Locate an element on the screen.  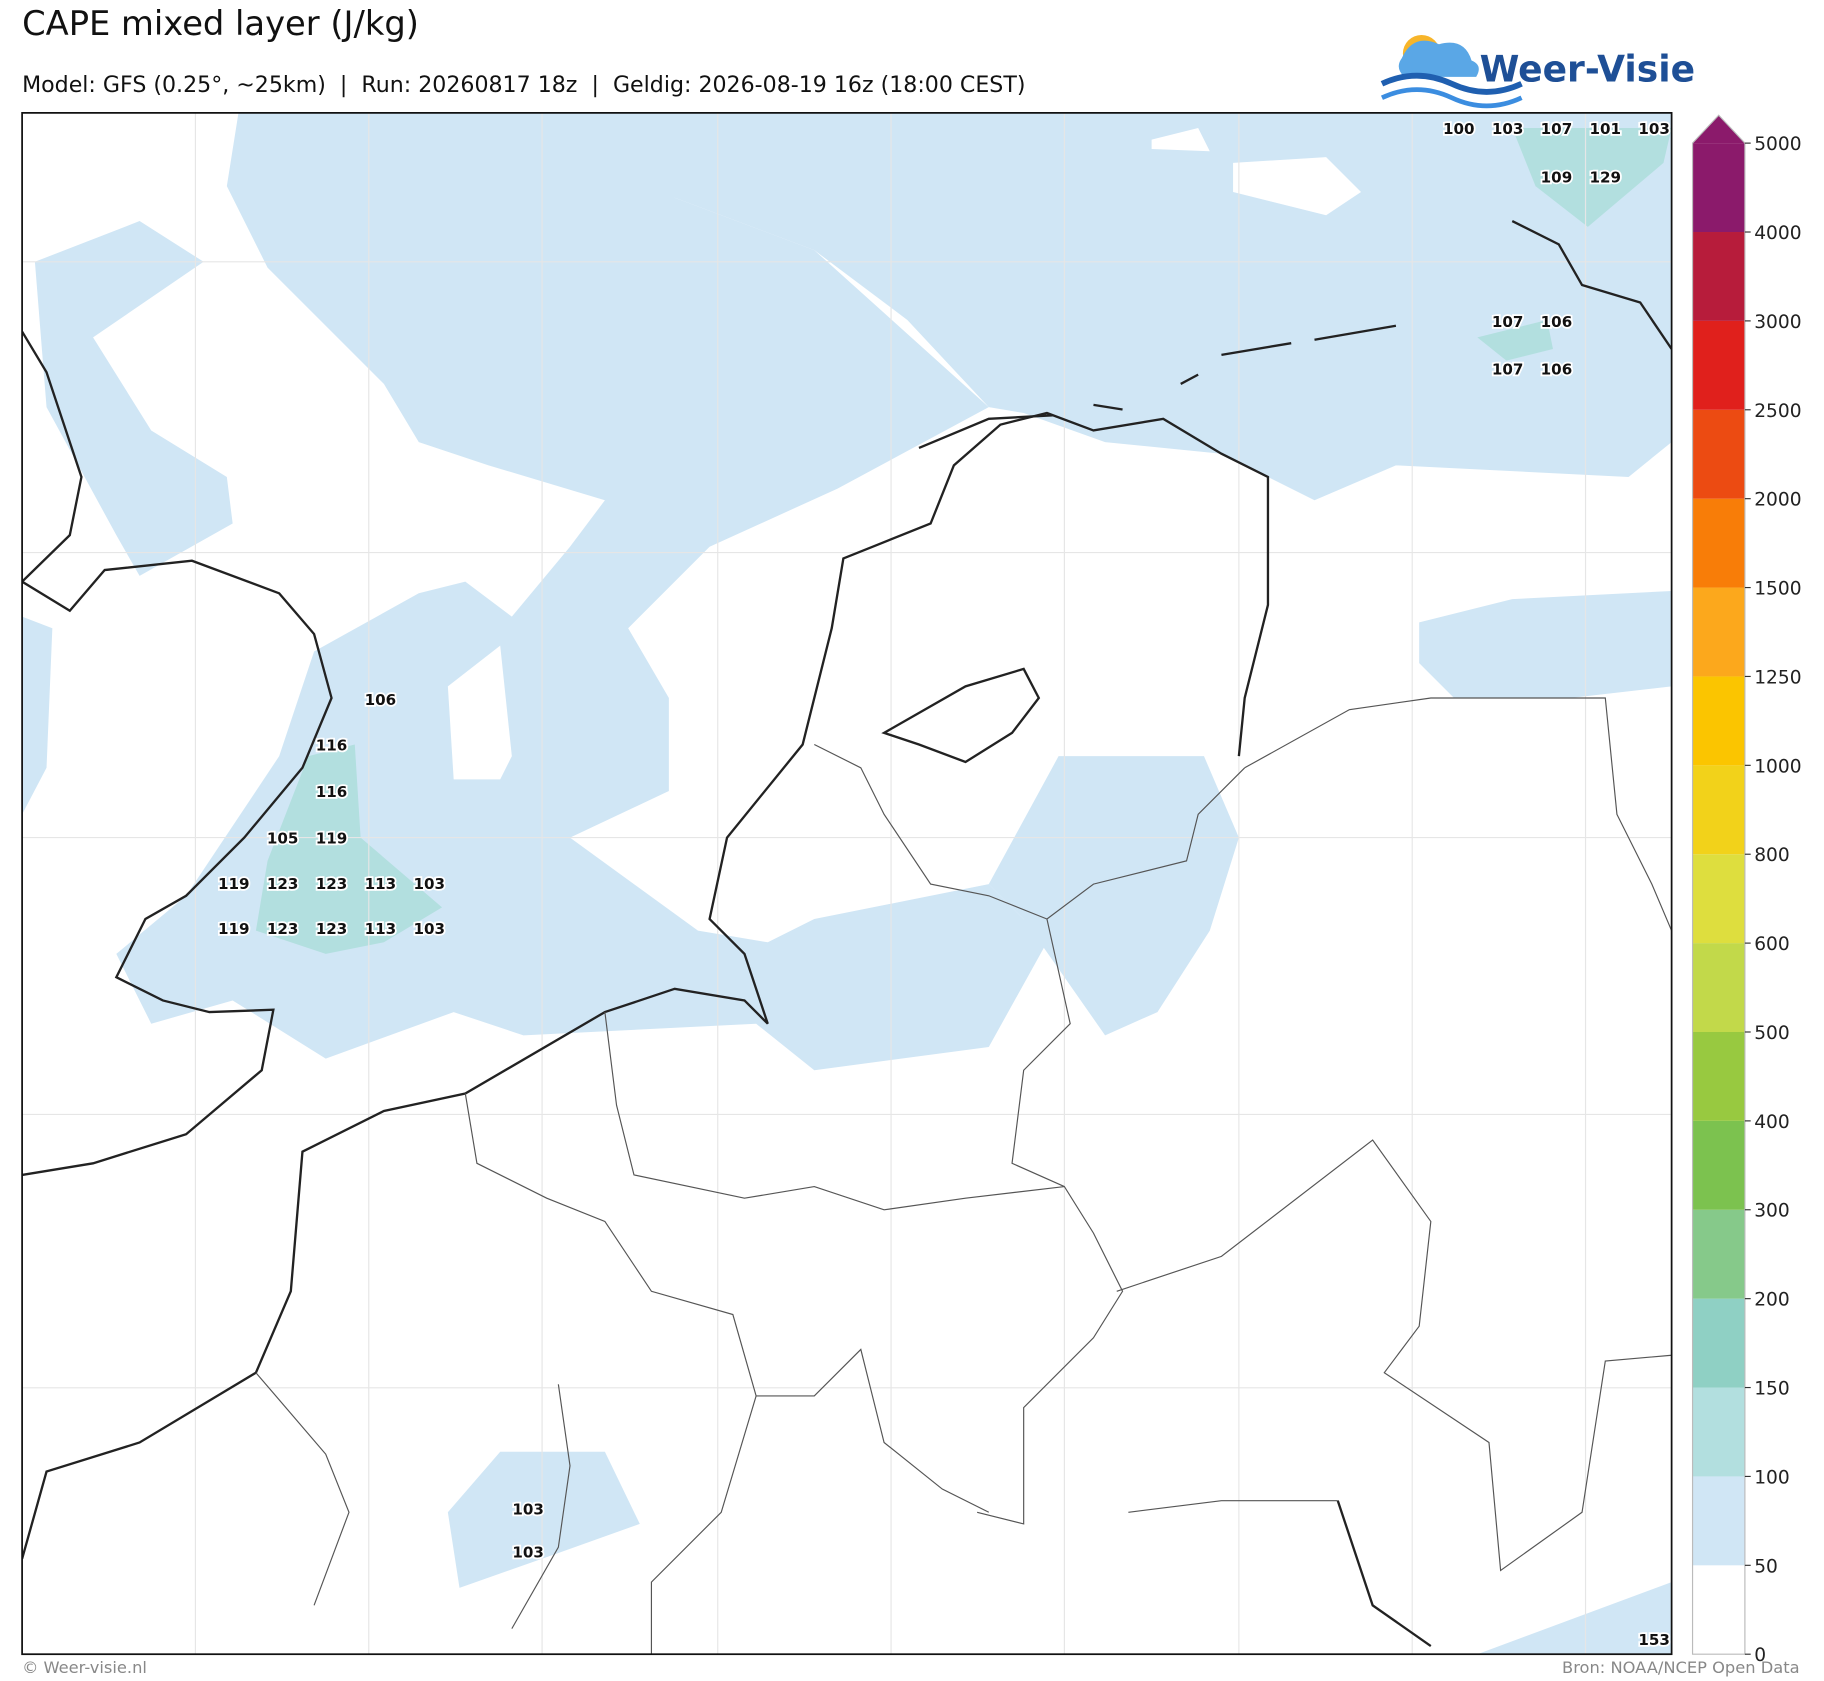
colorbar-tick-label: 4000 is located at coordinates (1777, 233).